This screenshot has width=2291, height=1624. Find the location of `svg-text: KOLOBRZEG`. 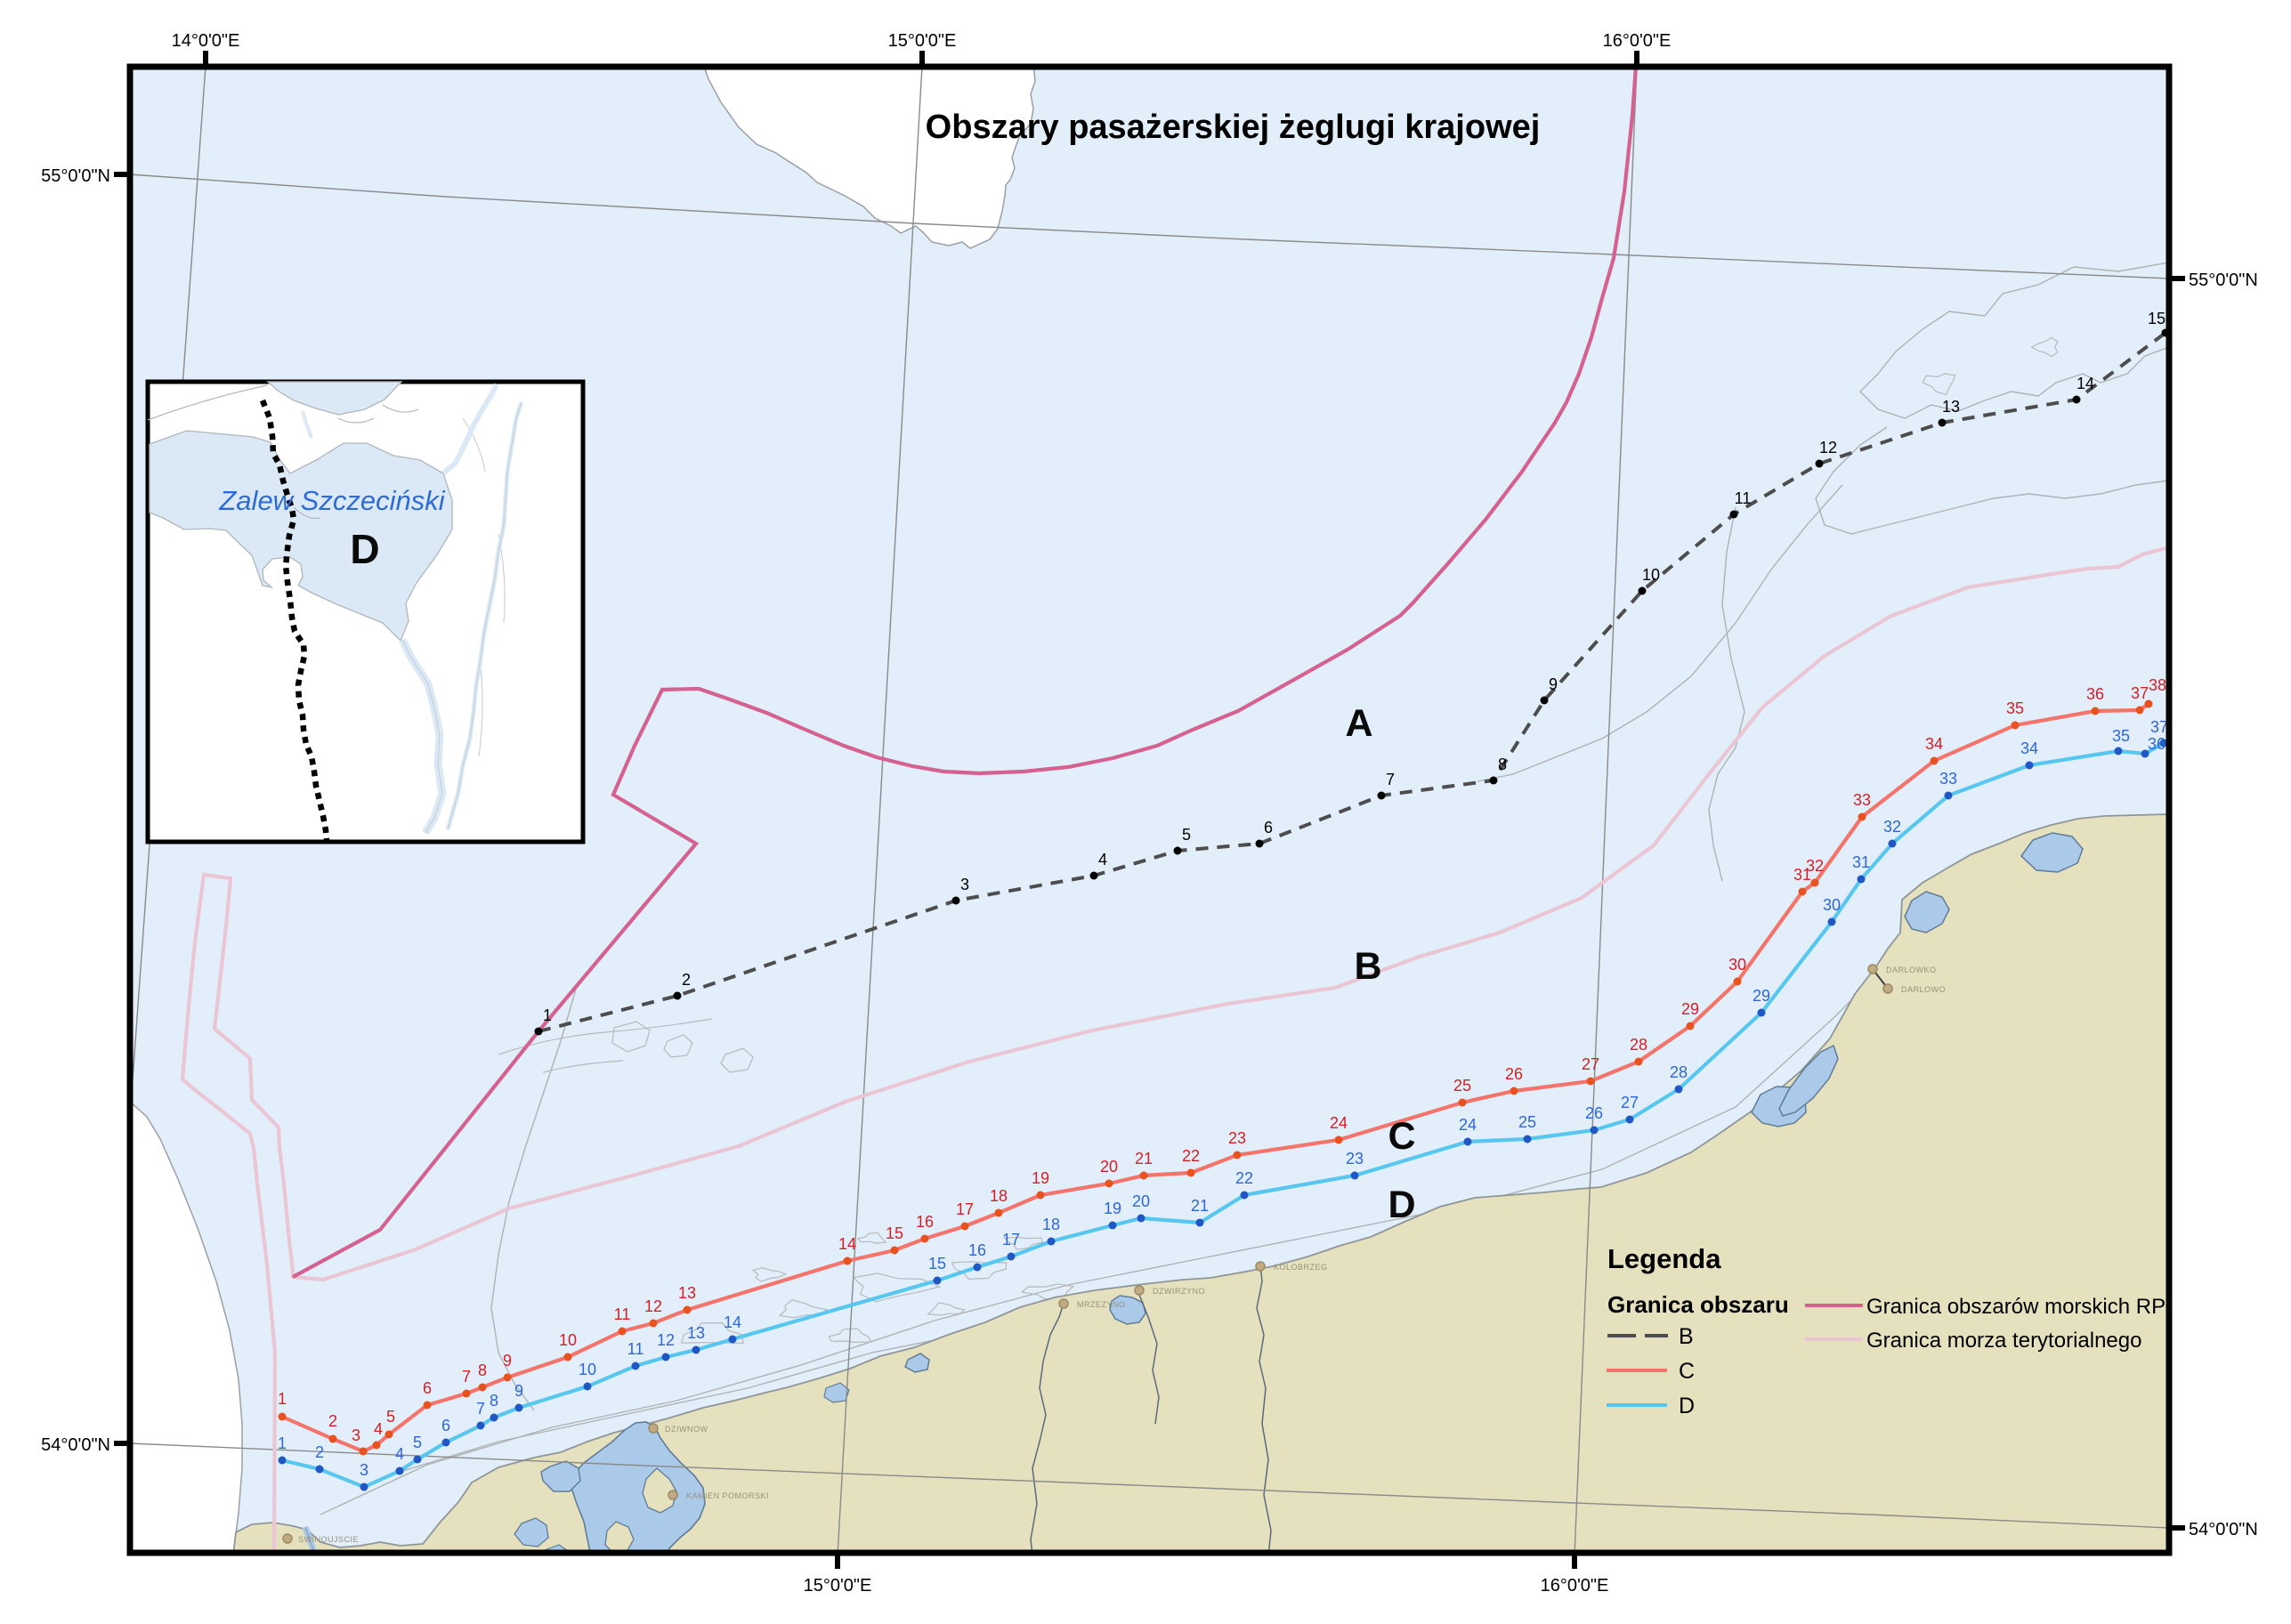

svg-text: KOLOBRZEG is located at coordinates (1301, 1268).